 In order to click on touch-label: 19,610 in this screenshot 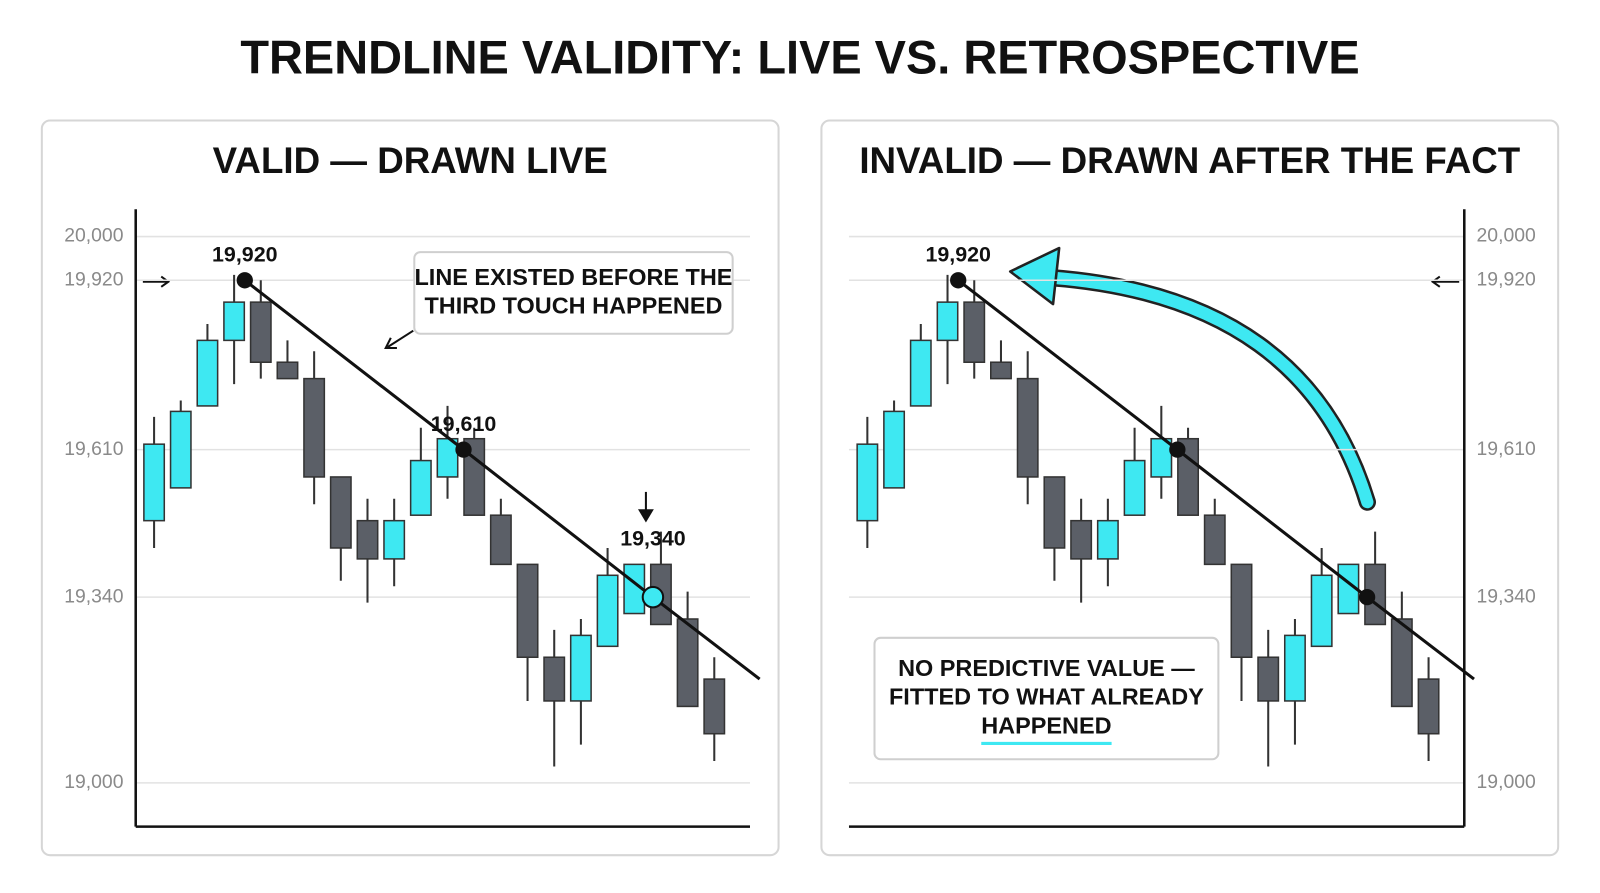, I will do `click(464, 424)`.